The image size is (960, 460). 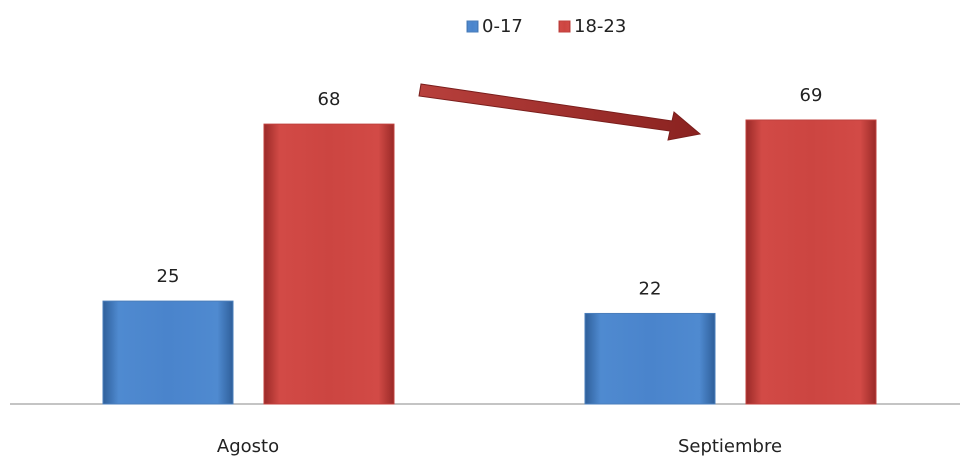 What do you see at coordinates (650, 288) in the screenshot?
I see `data-label: 22` at bounding box center [650, 288].